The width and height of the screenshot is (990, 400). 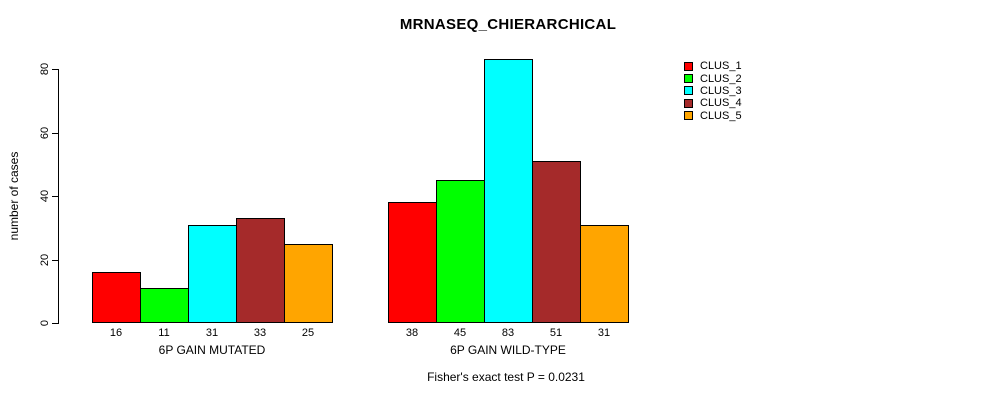 I want to click on y-axis-tick-label: 40, so click(x=45, y=196).